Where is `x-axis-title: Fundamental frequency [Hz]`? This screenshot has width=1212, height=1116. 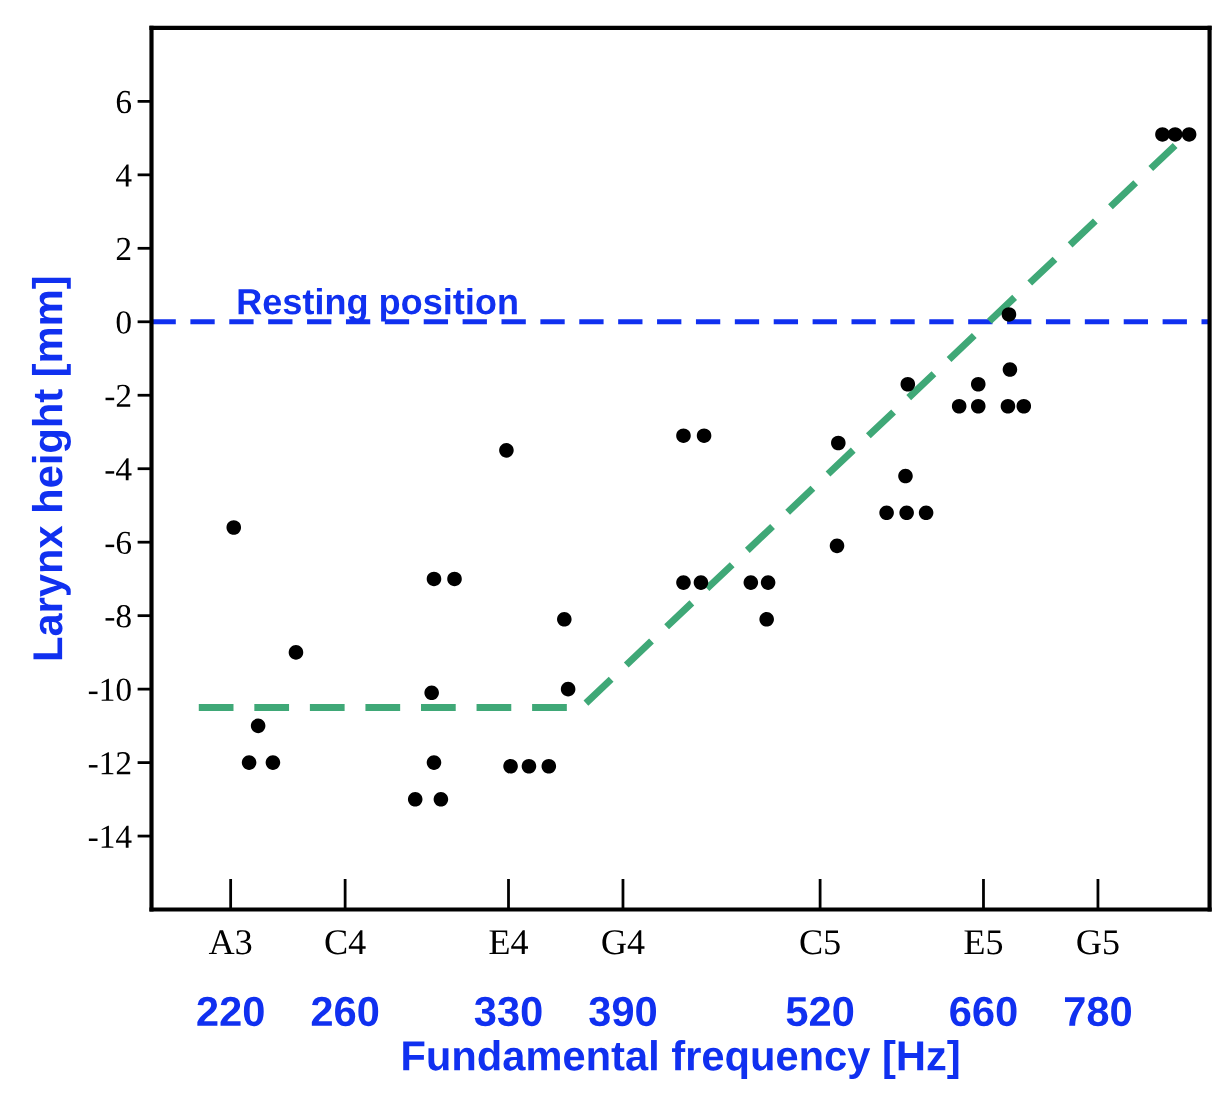 x-axis-title: Fundamental frequency [Hz] is located at coordinates (681, 1059).